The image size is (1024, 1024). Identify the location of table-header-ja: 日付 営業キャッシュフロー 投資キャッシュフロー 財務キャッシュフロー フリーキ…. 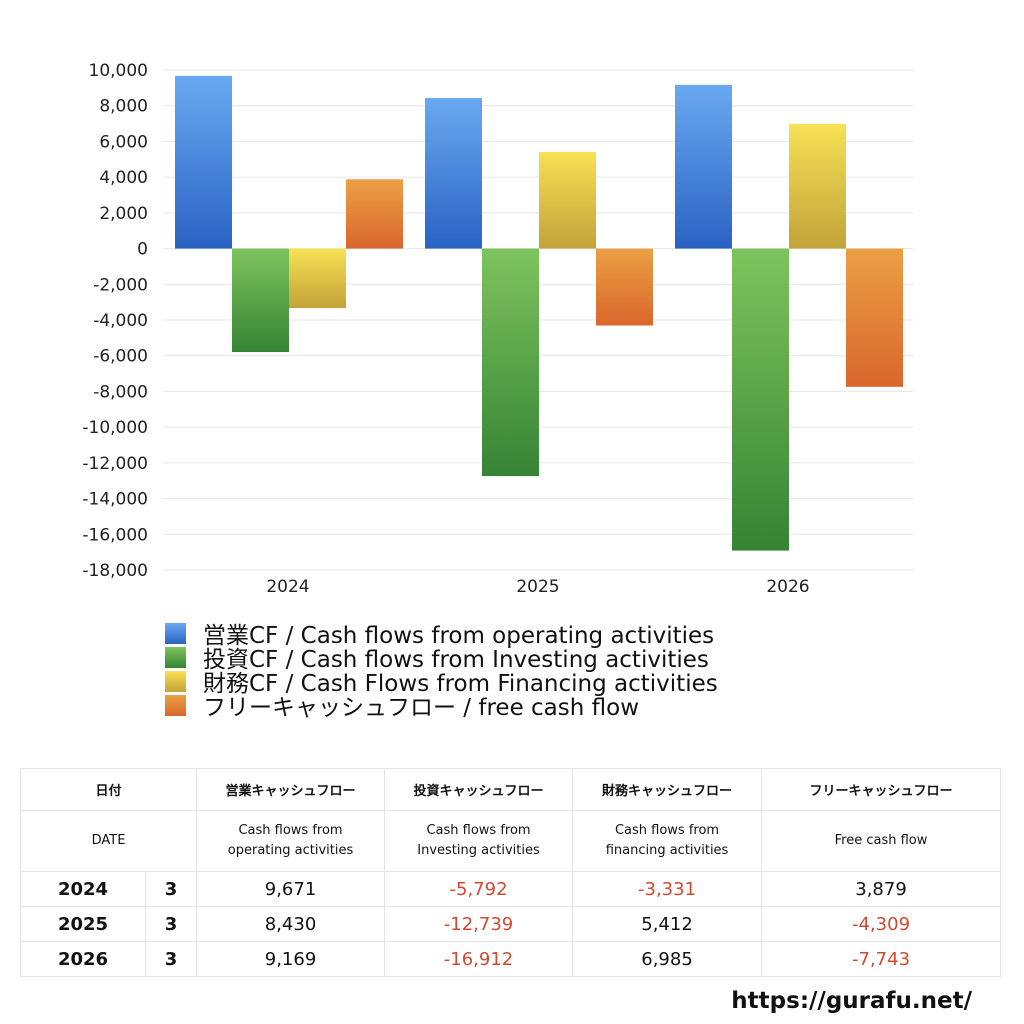
(510, 789).